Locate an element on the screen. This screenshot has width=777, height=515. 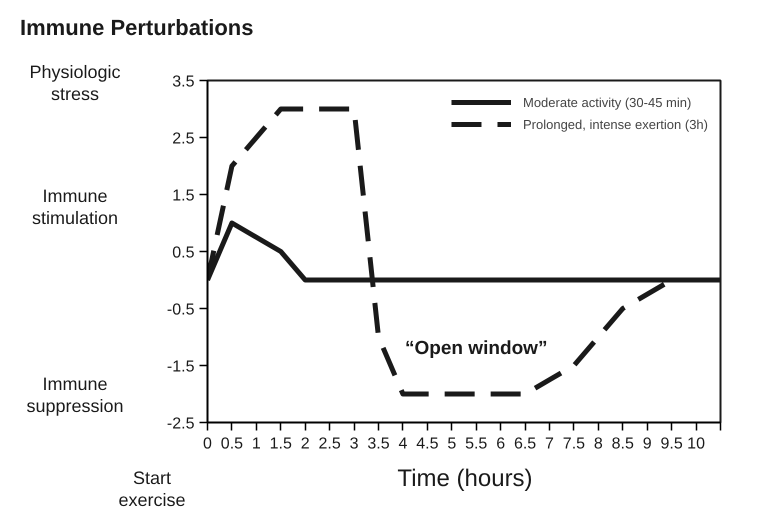
y-tick-label: 3.5 is located at coordinates (183, 82).